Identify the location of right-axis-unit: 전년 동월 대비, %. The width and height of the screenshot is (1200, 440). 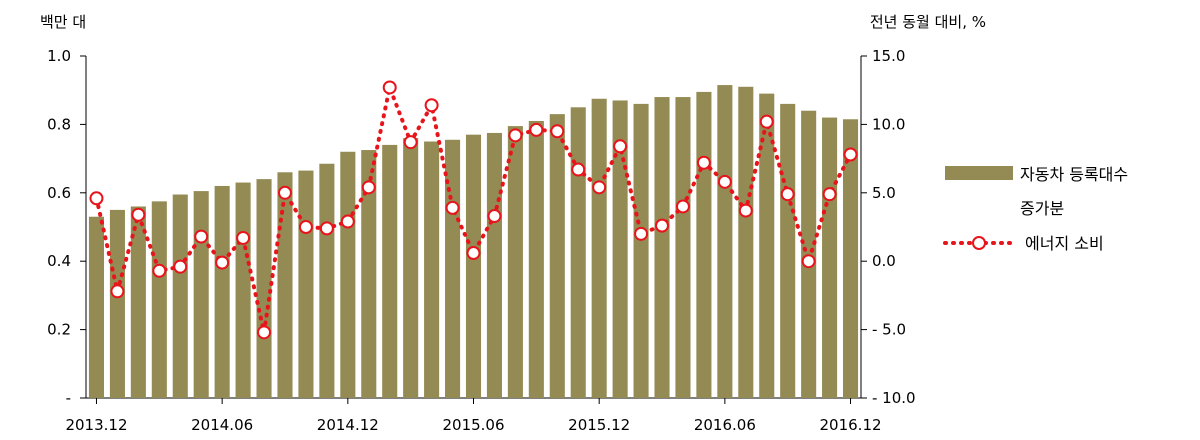
(928, 22).